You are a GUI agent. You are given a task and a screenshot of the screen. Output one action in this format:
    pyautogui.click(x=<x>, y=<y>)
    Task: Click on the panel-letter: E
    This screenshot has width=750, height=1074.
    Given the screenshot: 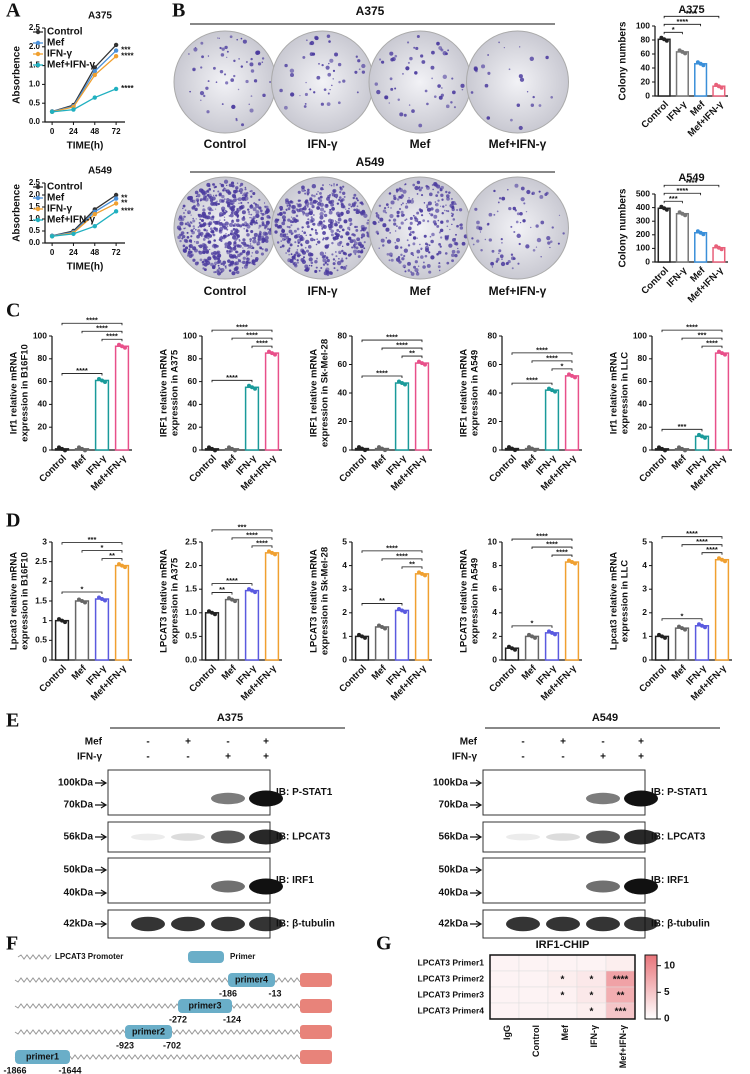 What is the action you would take?
    pyautogui.click(x=12, y=721)
    